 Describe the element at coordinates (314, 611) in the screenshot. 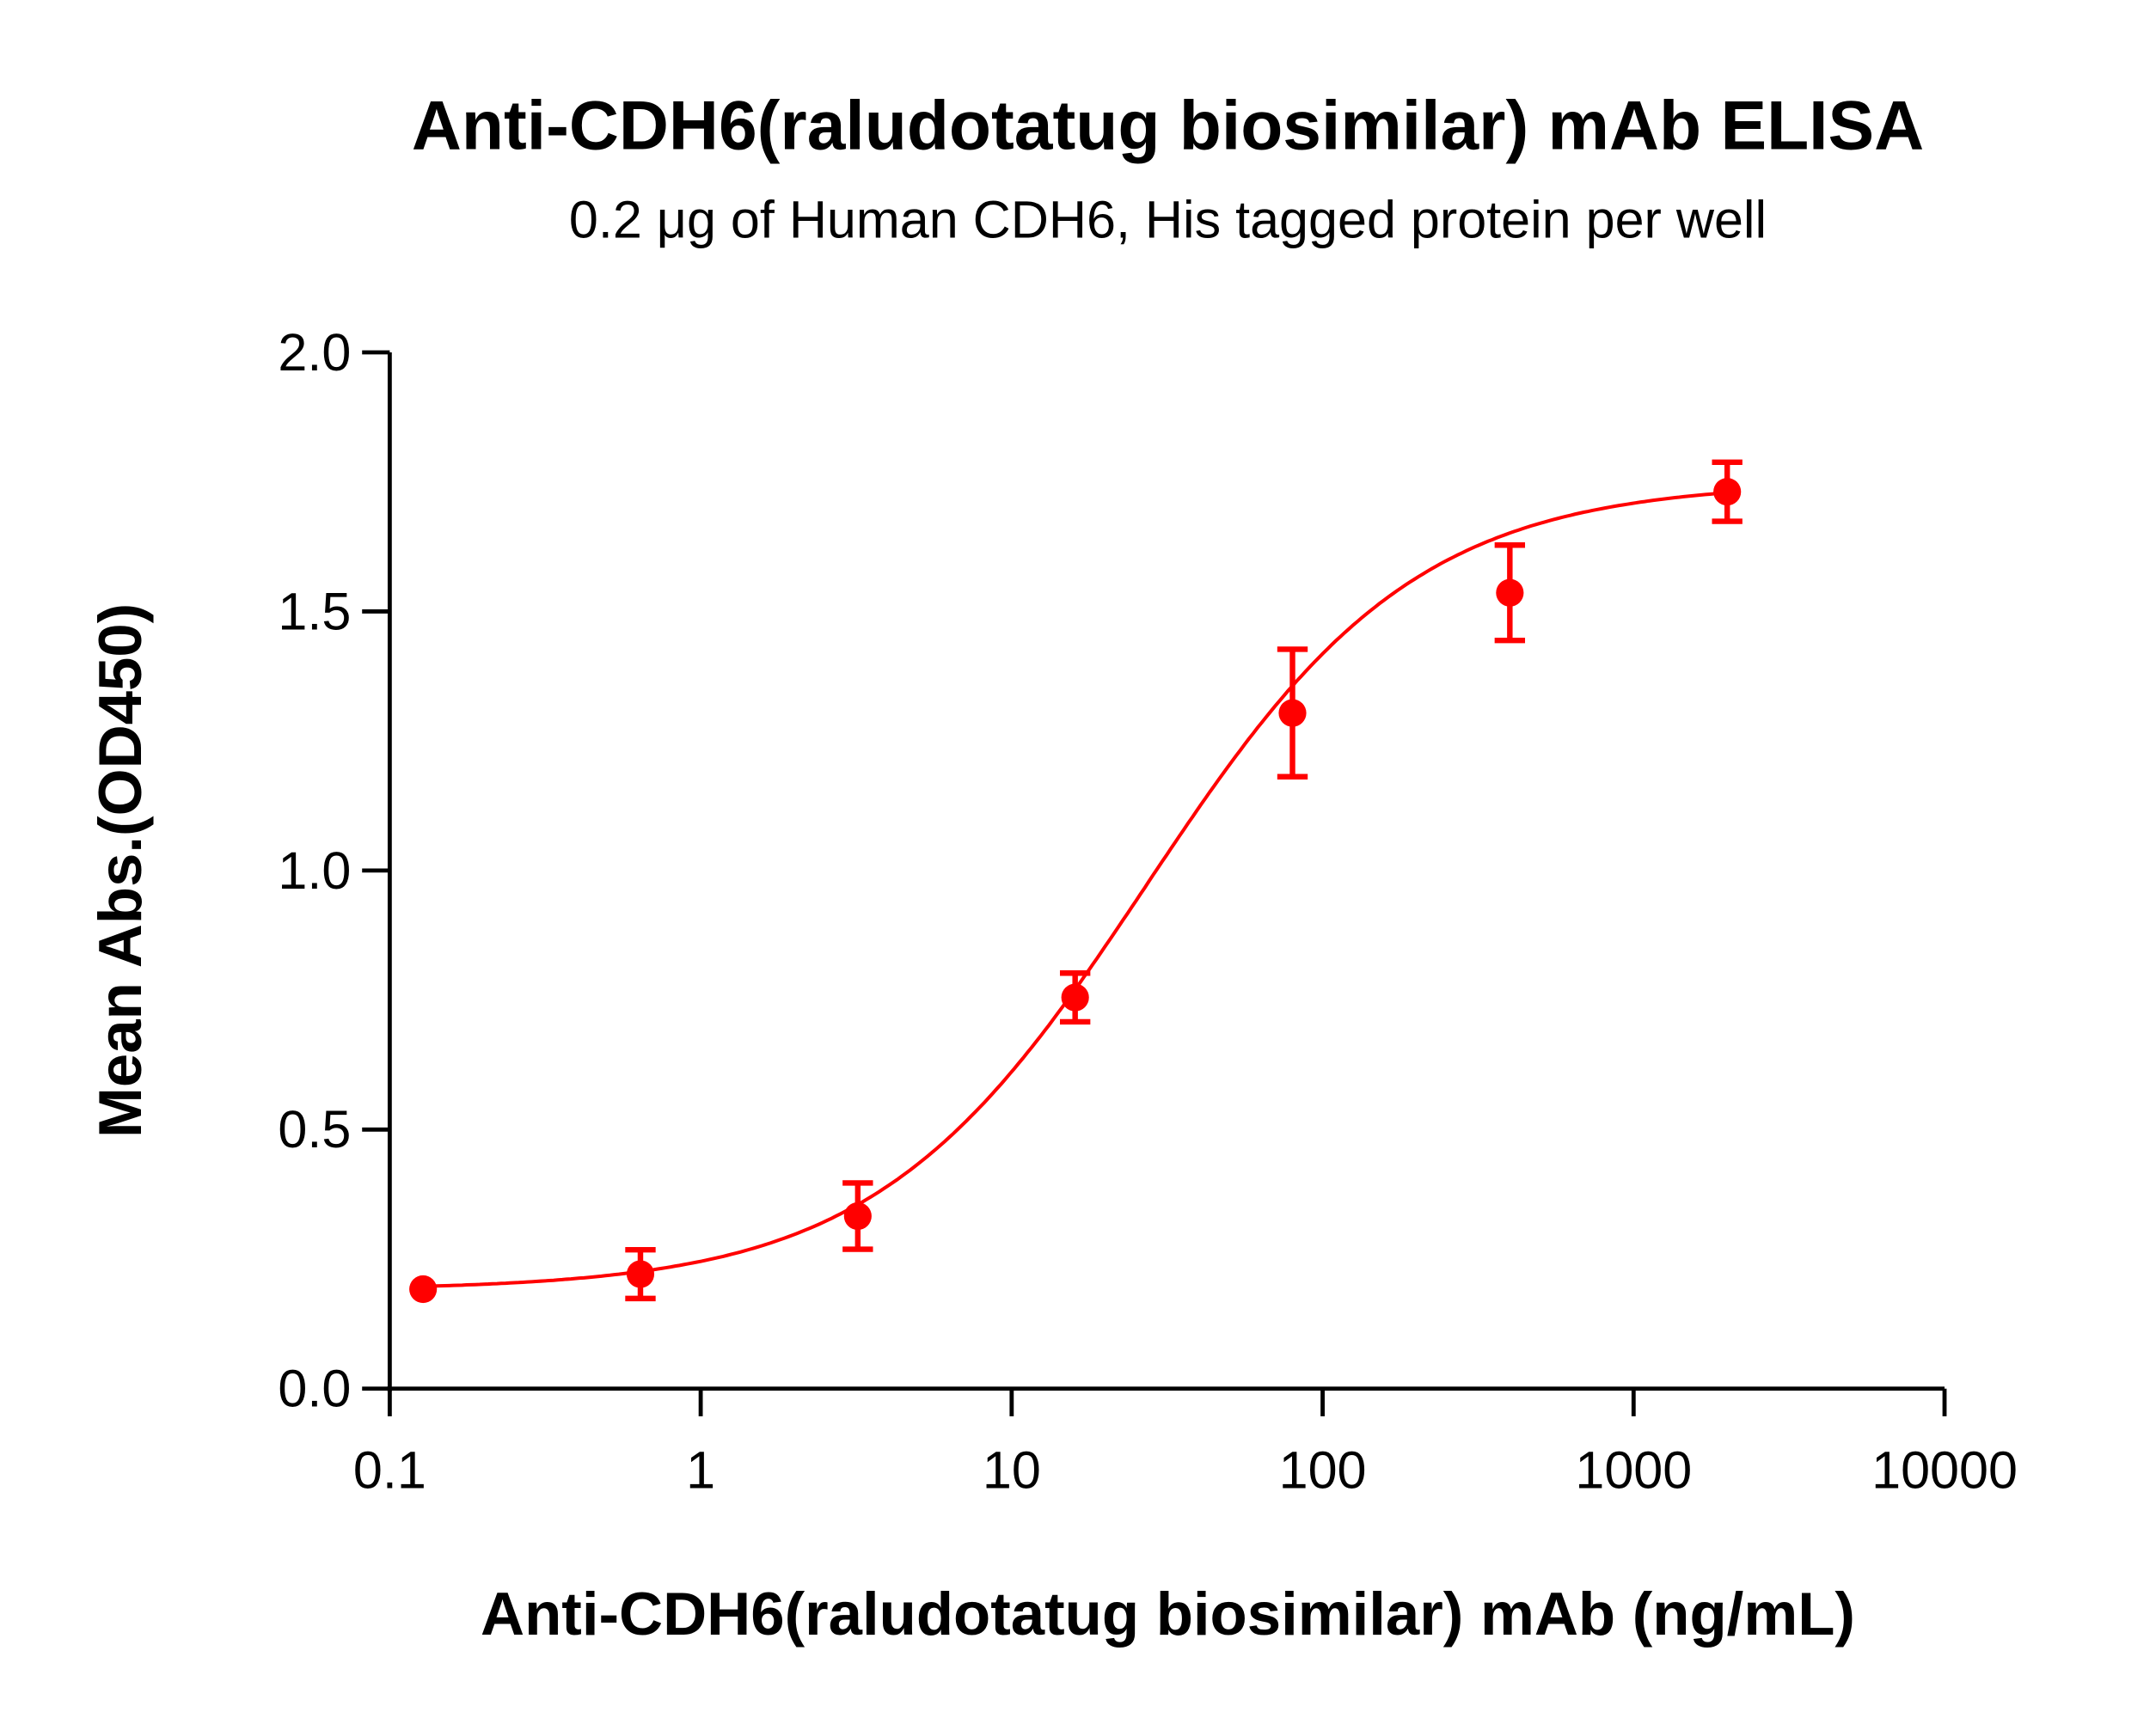

I see `y-tick-label: 1.5` at that location.